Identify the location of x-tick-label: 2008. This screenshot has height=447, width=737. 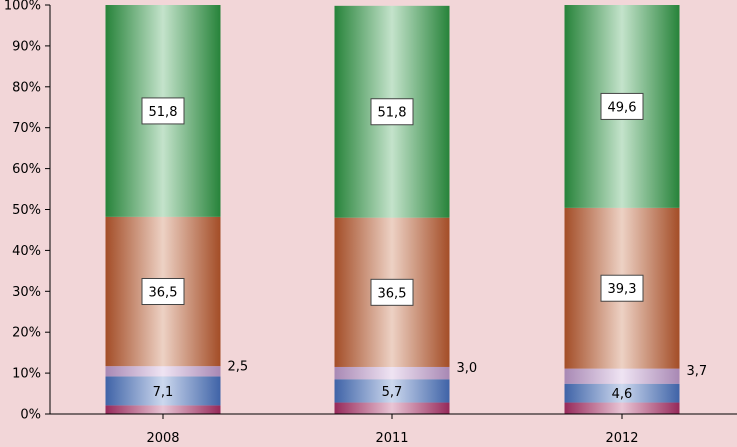
(162, 438).